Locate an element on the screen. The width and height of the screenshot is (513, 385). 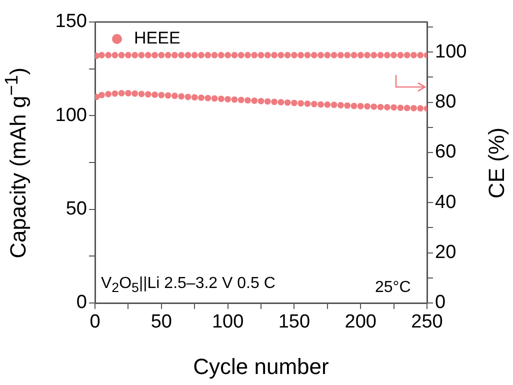
y-tick-label: 150 is located at coordinates (71, 21).